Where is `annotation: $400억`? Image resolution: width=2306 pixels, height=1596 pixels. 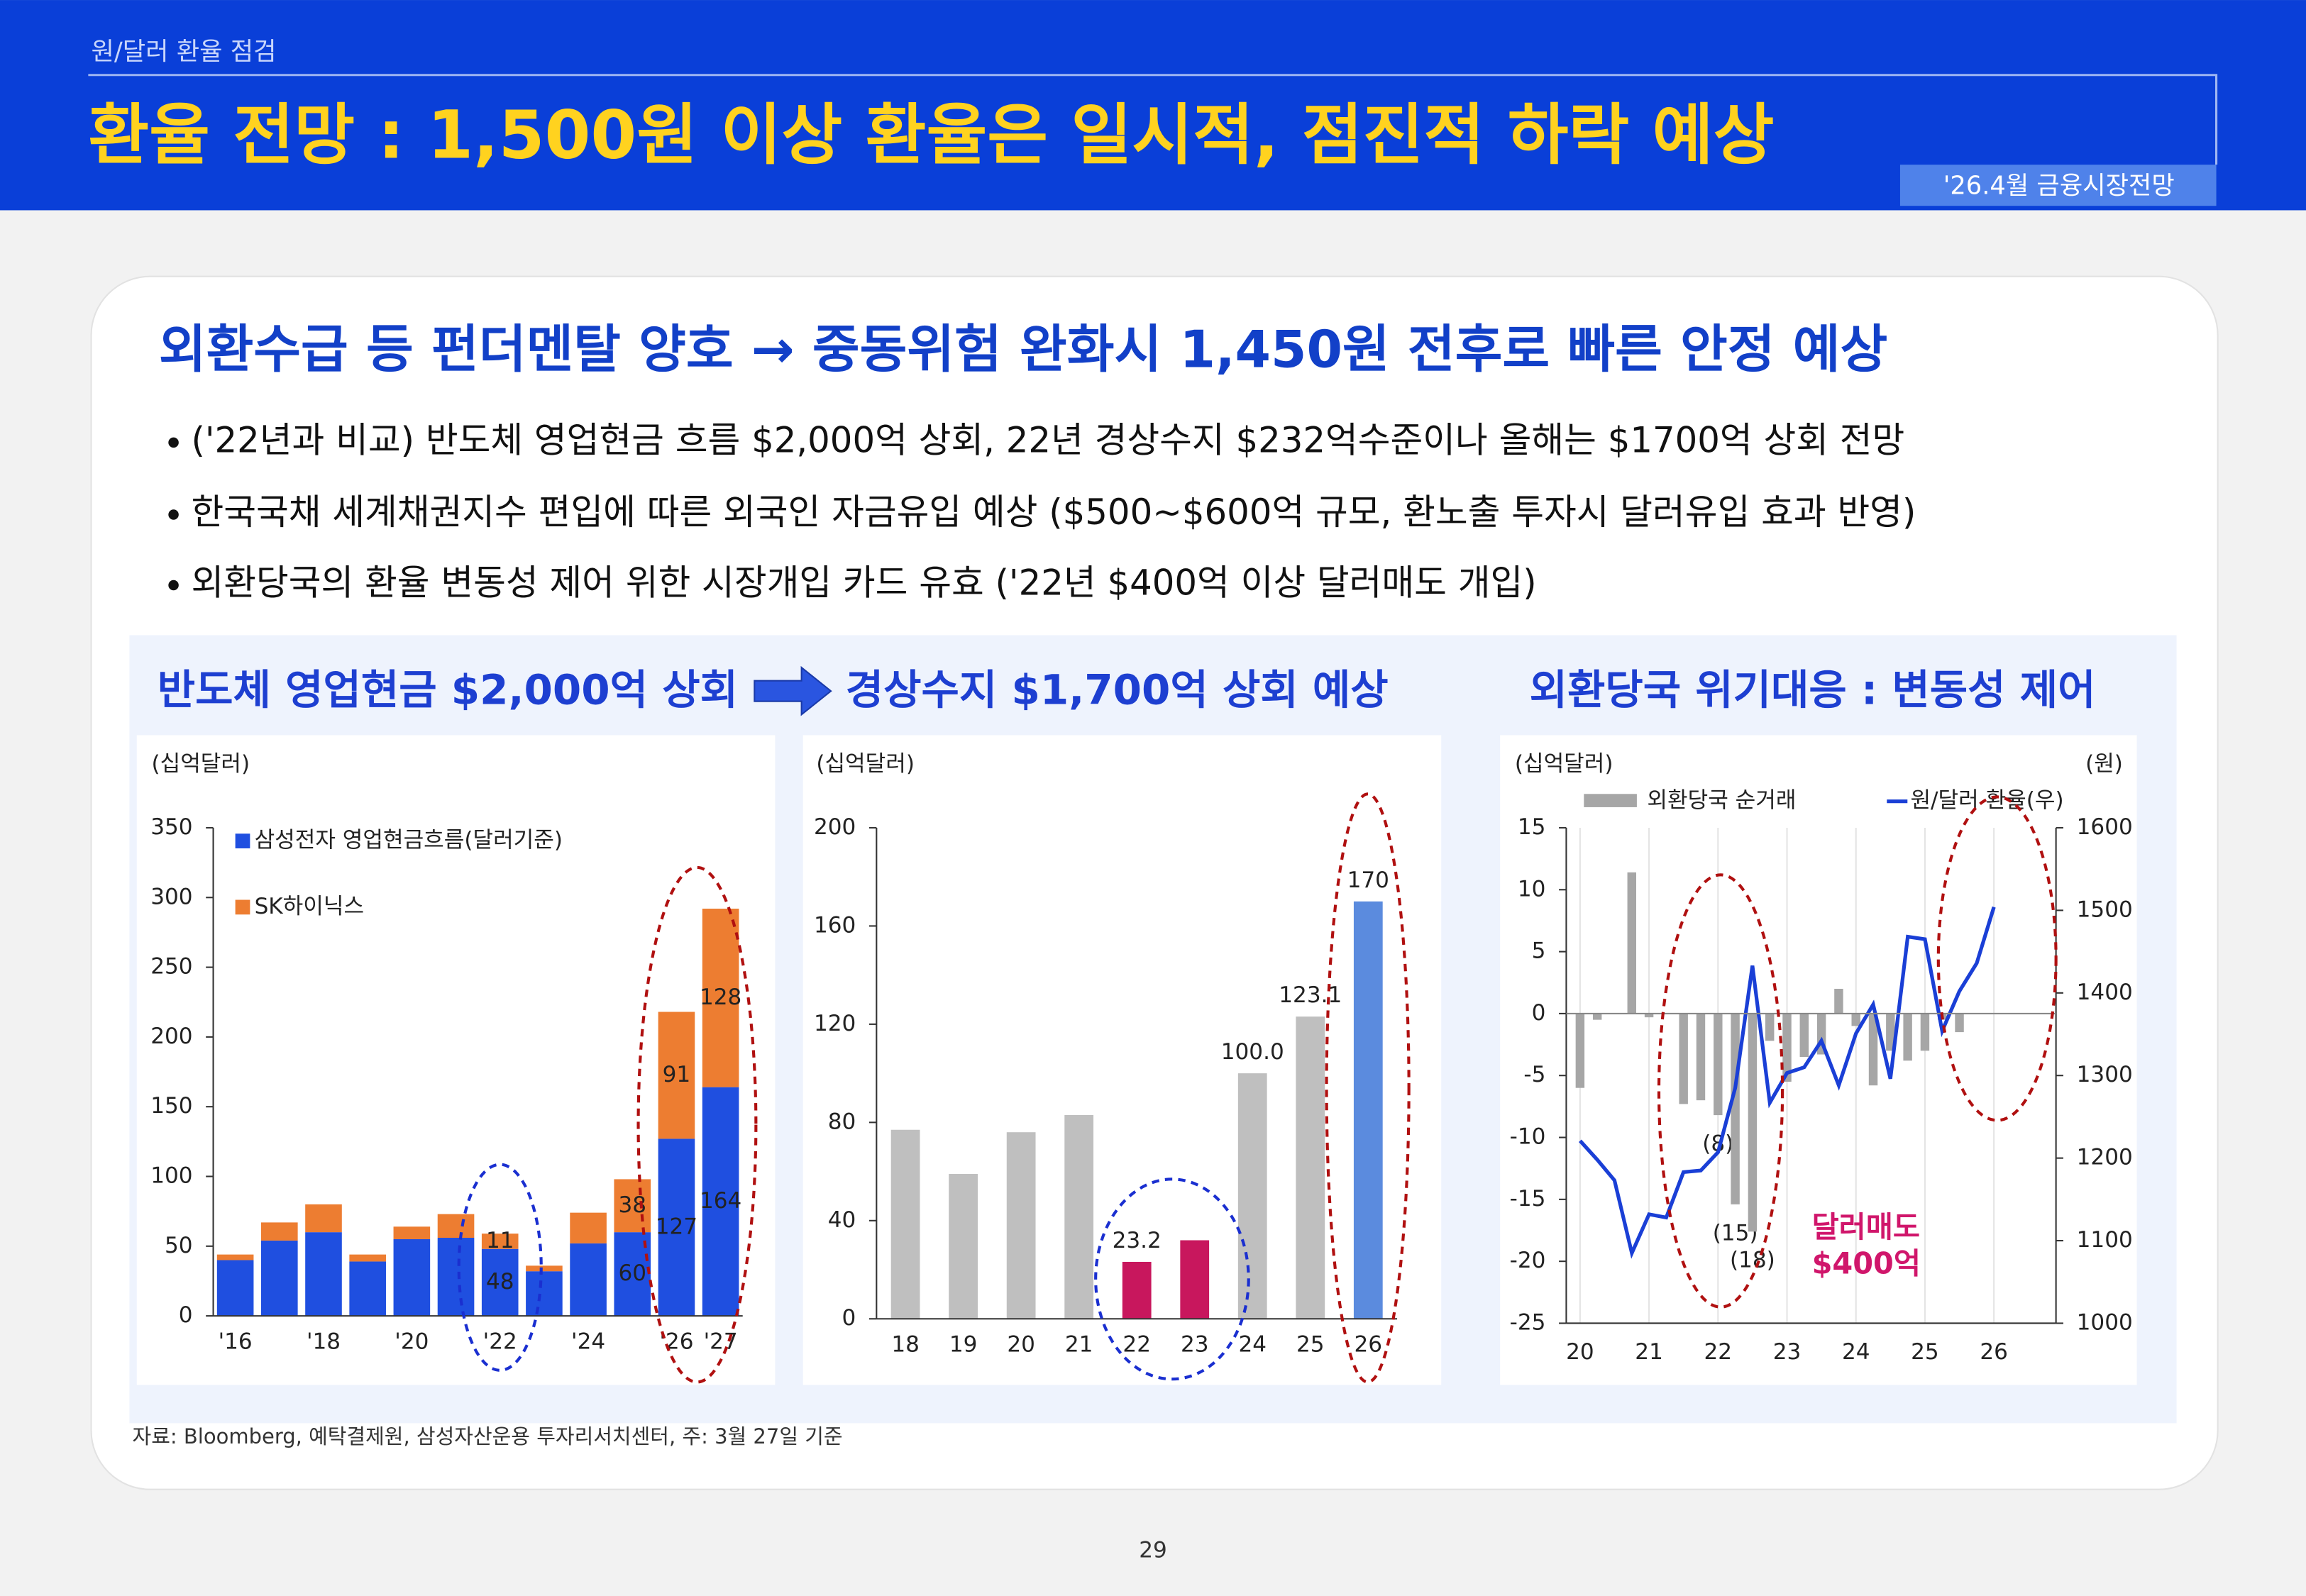
annotation: $400억 is located at coordinates (1866, 1264).